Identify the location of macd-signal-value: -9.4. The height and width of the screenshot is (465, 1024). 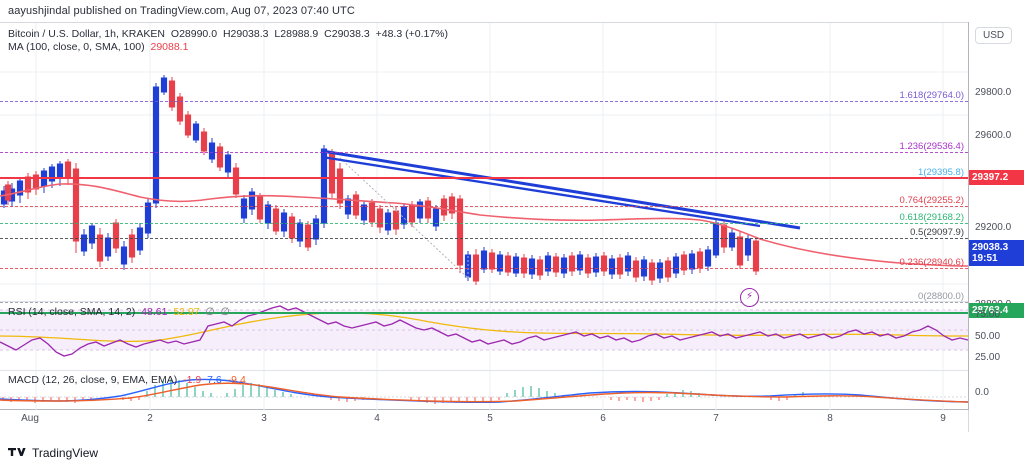
(236, 380).